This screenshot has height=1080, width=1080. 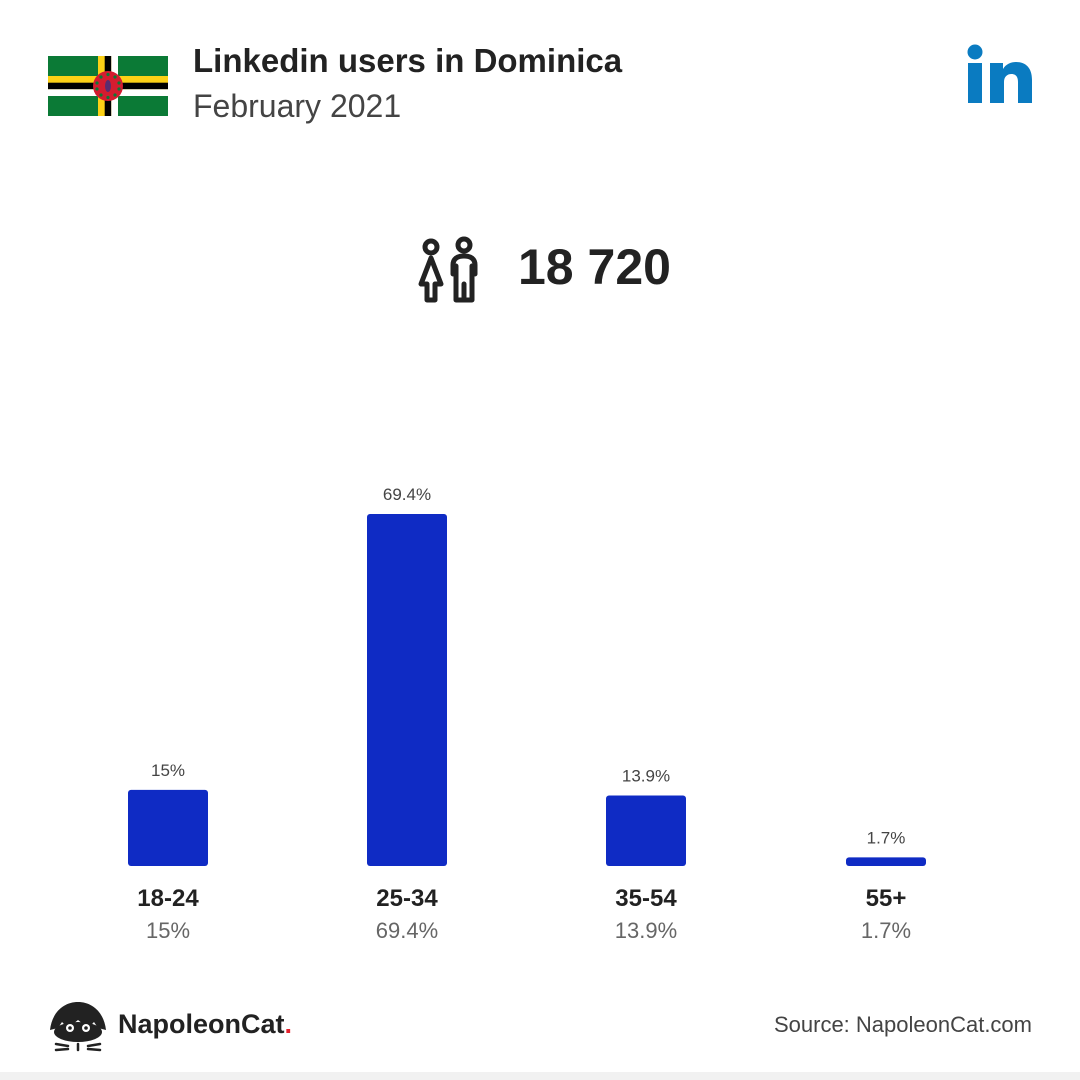 I want to click on bar-55+, so click(x=886, y=861).